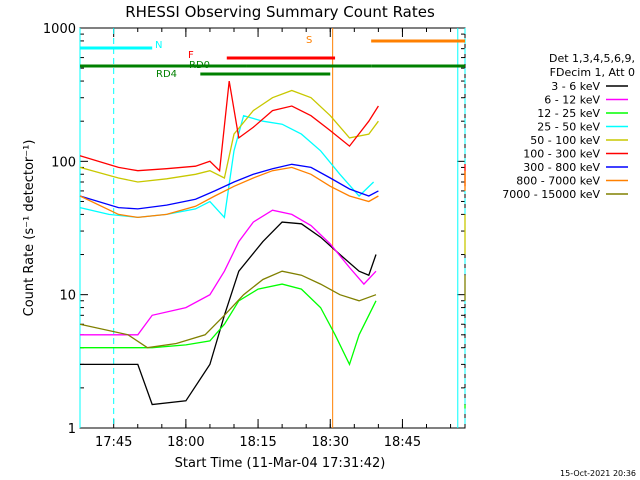  Describe the element at coordinates (565, 140) in the screenshot. I see `legend-entry: 50 - 100 keV` at that location.